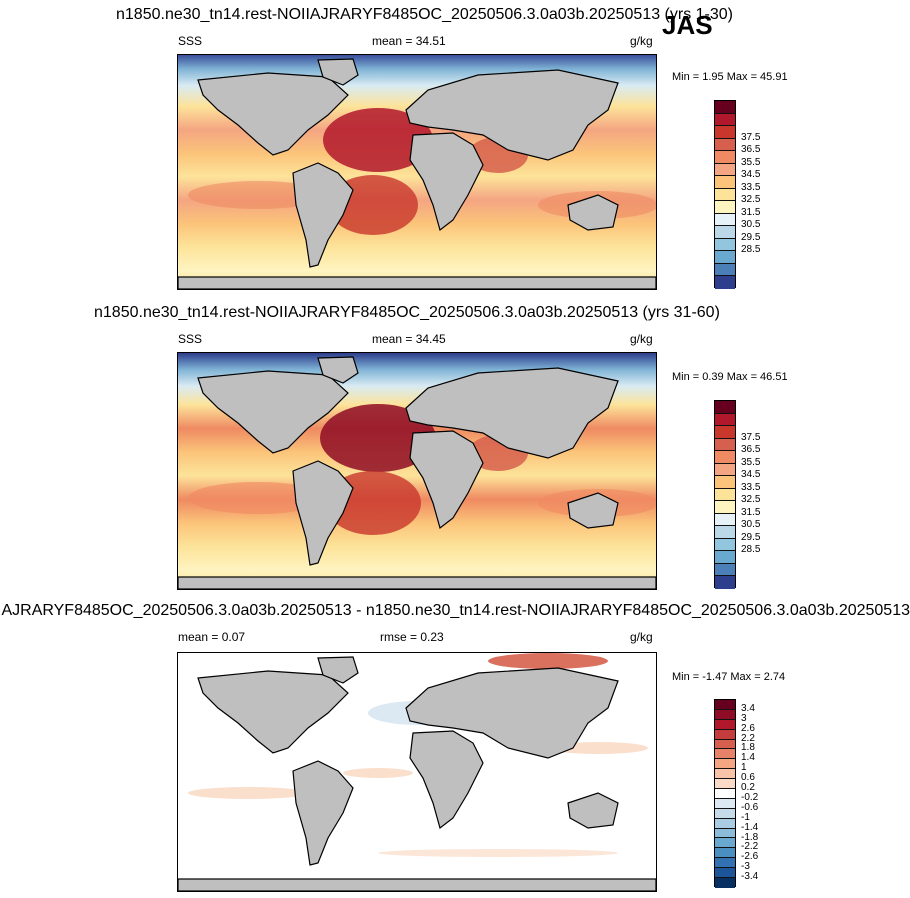 Image resolution: width=910 pixels, height=898 pixels. I want to click on panel-3-minmax-label: Min = -1.47 Max = 2.74, so click(729, 677).